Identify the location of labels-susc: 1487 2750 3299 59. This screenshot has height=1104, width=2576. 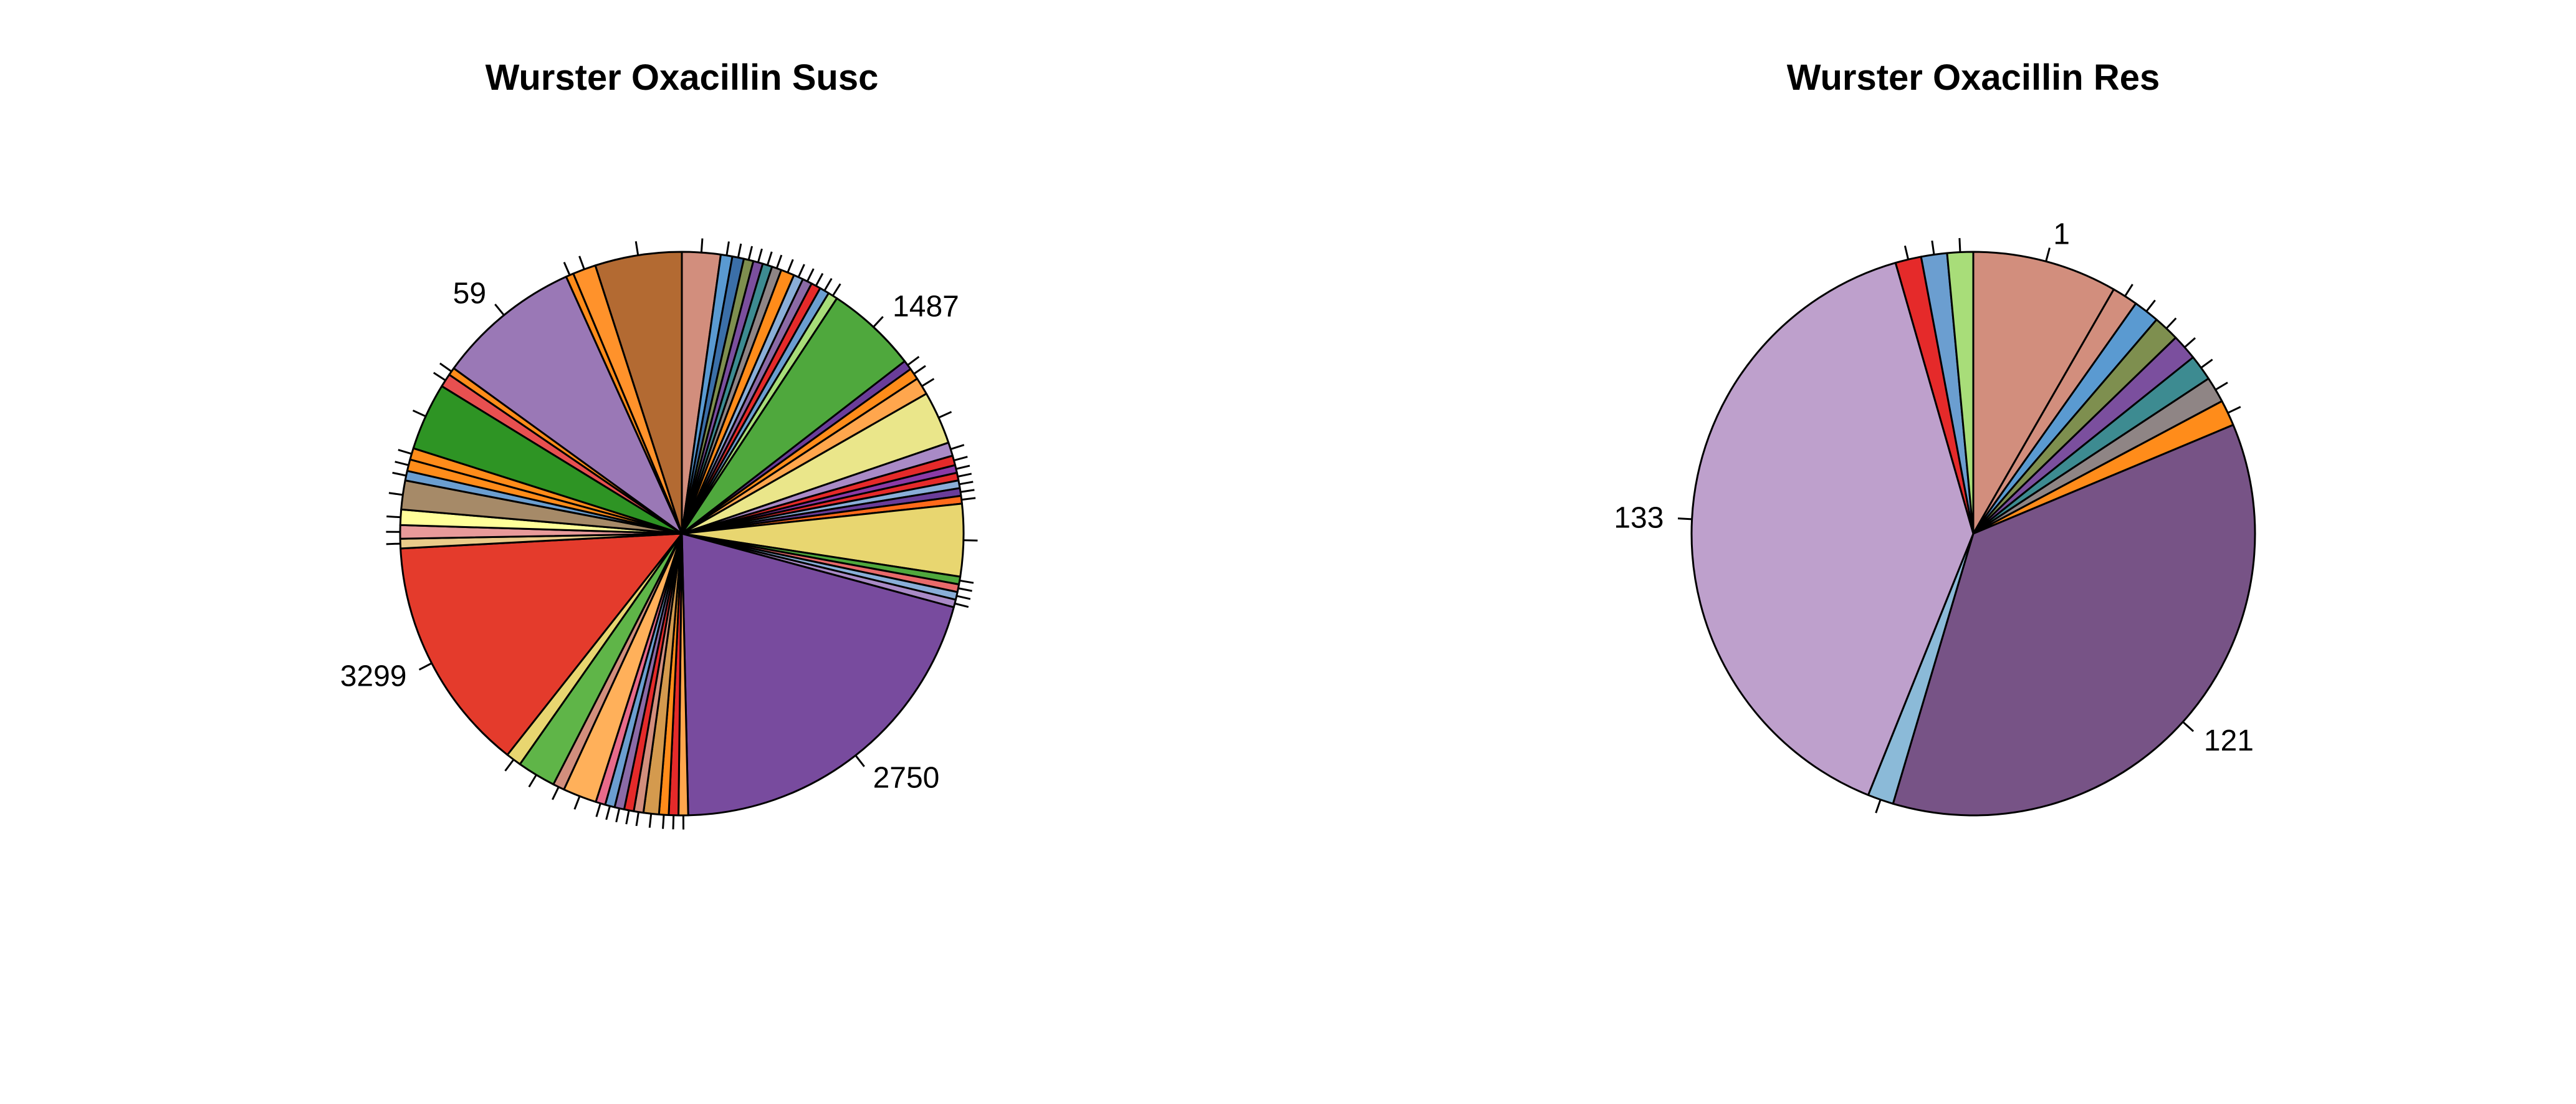
(649, 535).